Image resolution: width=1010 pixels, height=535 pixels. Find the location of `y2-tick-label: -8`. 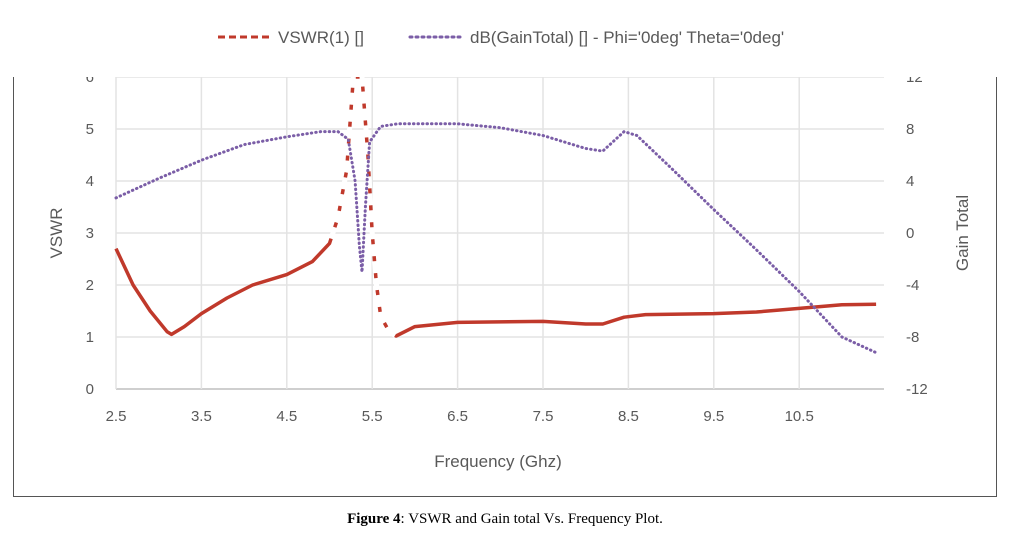

y2-tick-label: -8 is located at coordinates (912, 337).